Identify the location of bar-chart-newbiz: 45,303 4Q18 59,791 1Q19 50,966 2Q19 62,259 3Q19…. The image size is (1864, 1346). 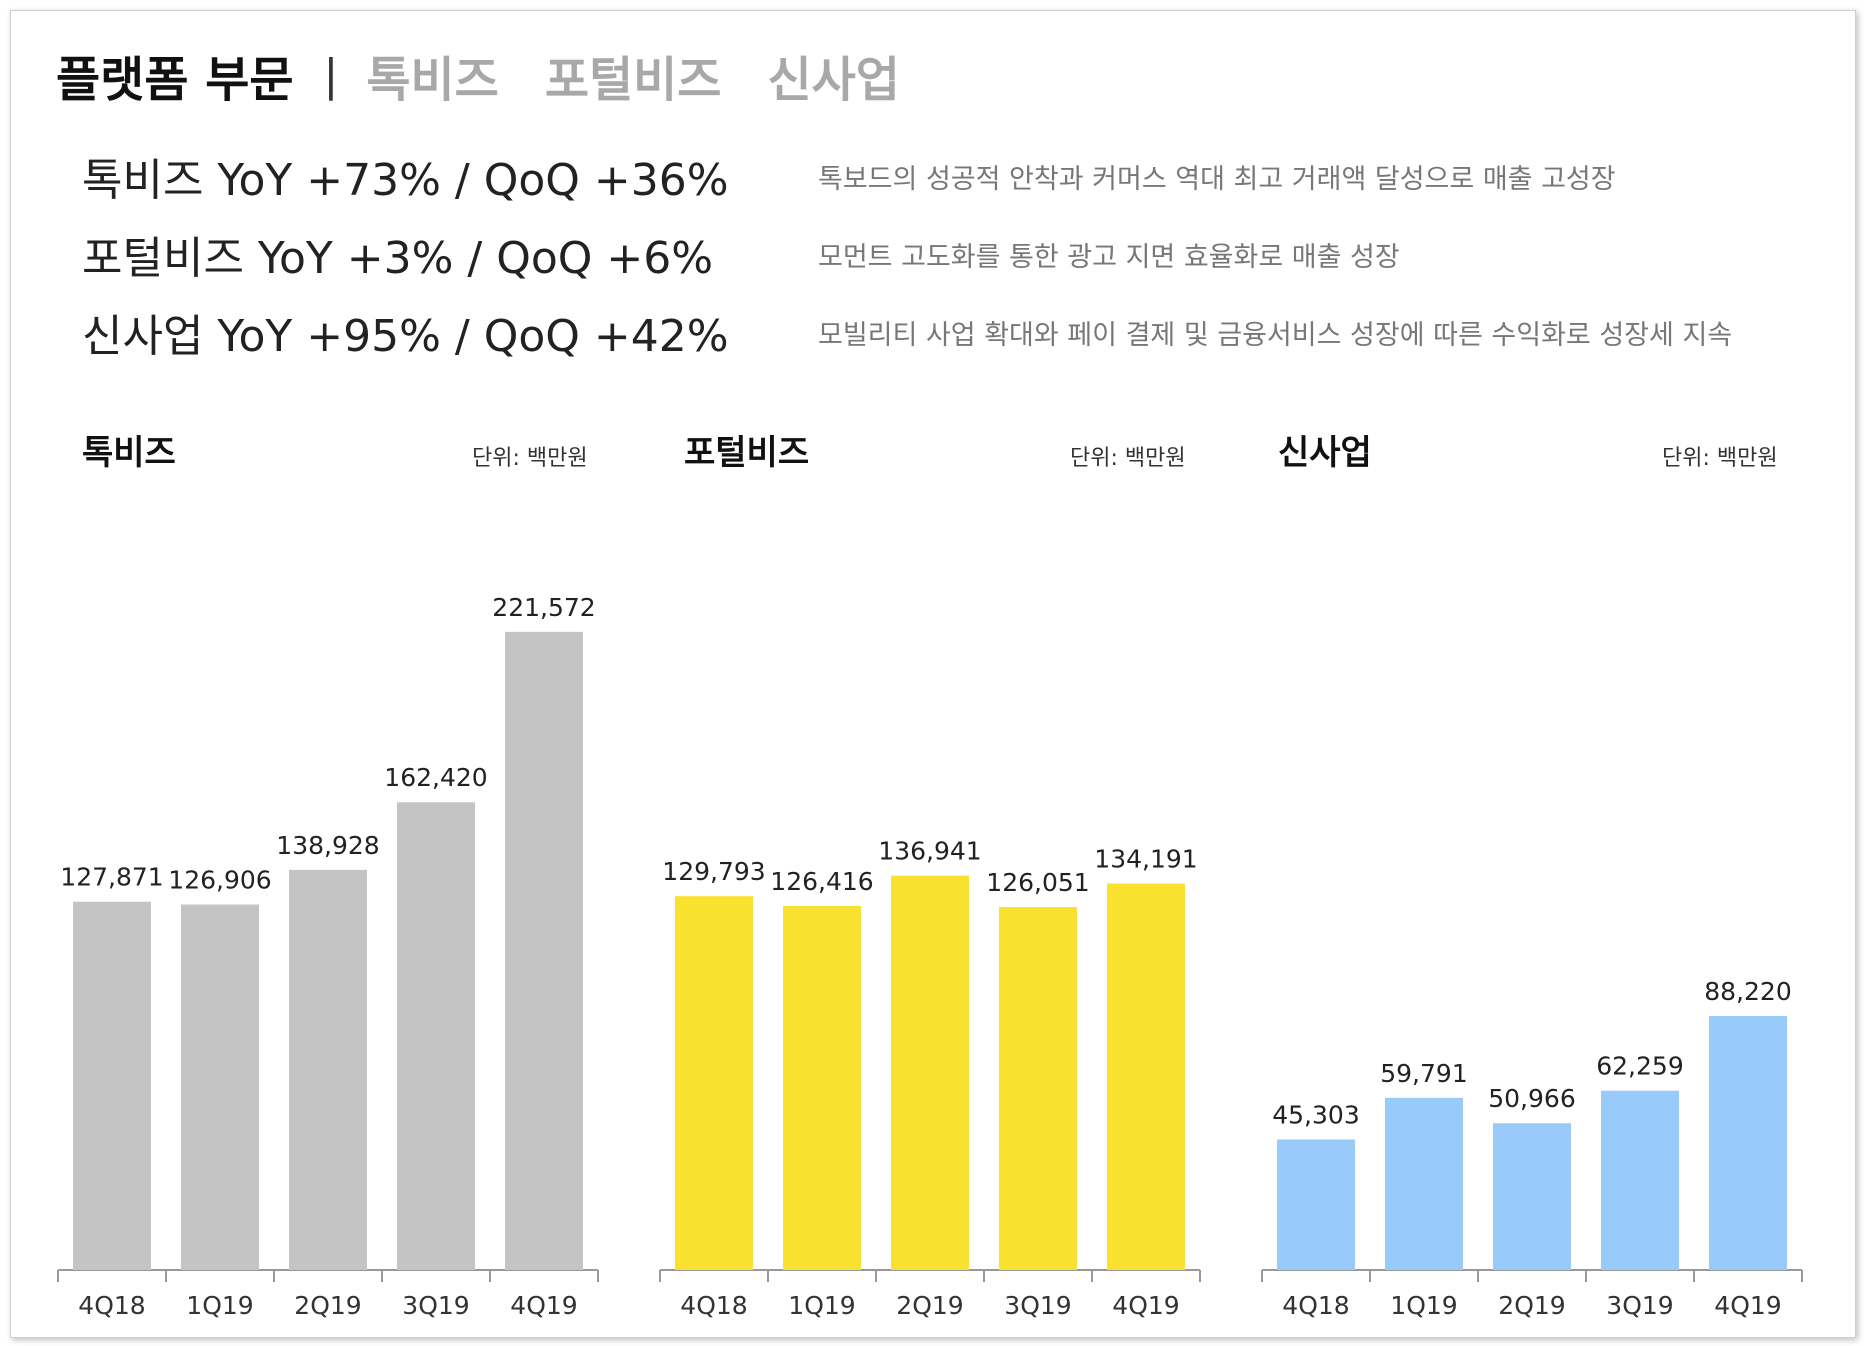
(1532, 1148).